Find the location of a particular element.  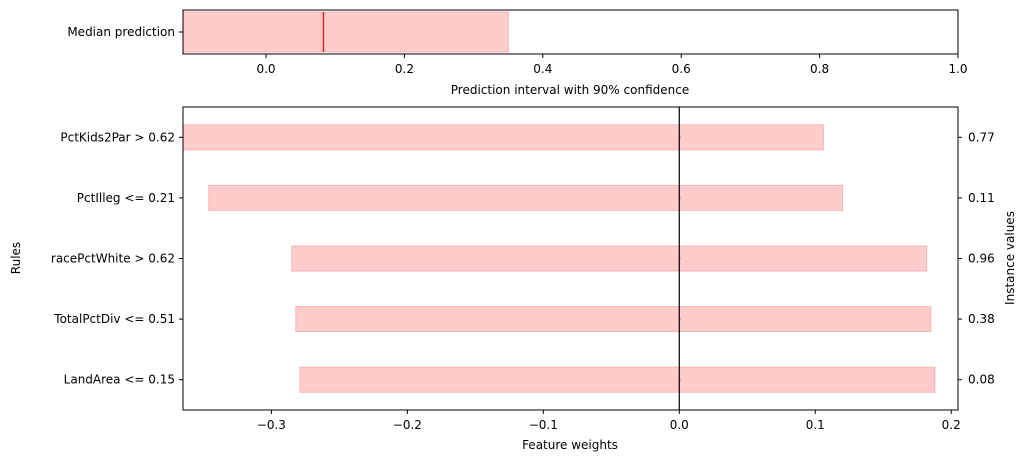

prediction-plot-area is located at coordinates (345, 32).